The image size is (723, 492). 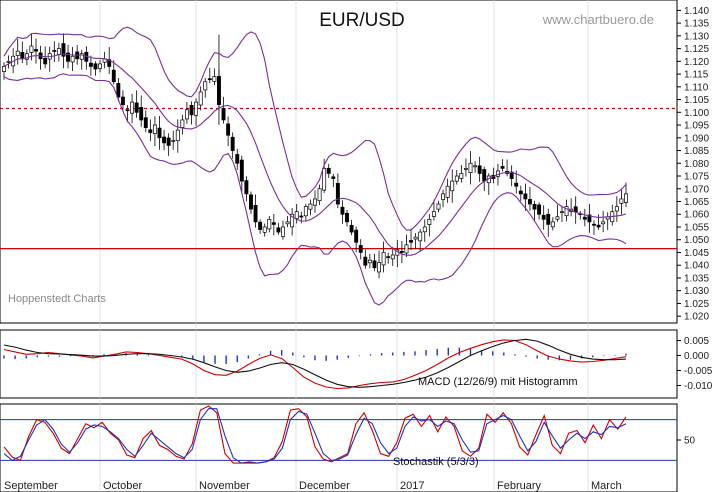 What do you see at coordinates (690, 441) in the screenshot?
I see `stochastic-y-tick-label: 50` at bounding box center [690, 441].